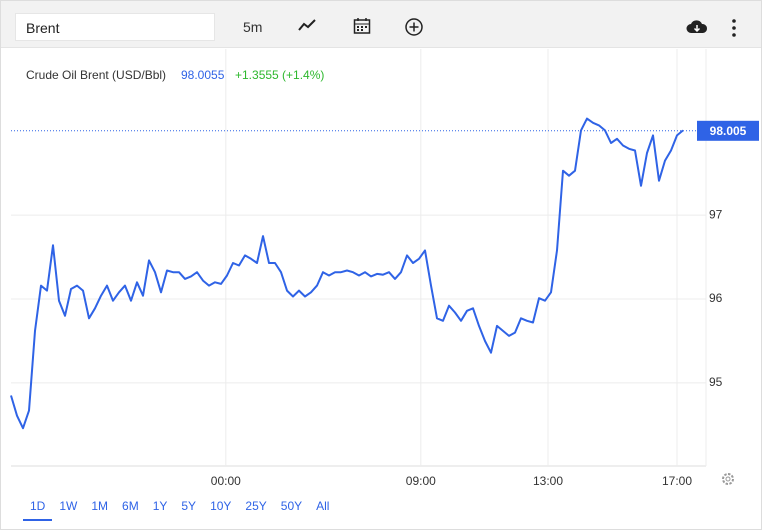 This screenshot has height=530, width=762. I want to click on menu-icon, so click(734, 28).